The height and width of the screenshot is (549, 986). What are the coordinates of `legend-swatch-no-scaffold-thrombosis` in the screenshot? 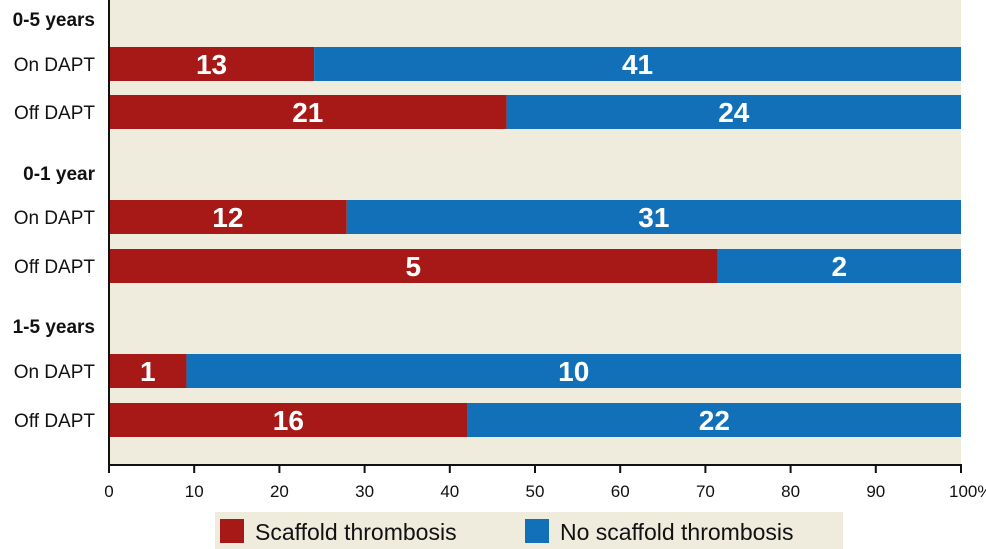 It's located at (537, 531).